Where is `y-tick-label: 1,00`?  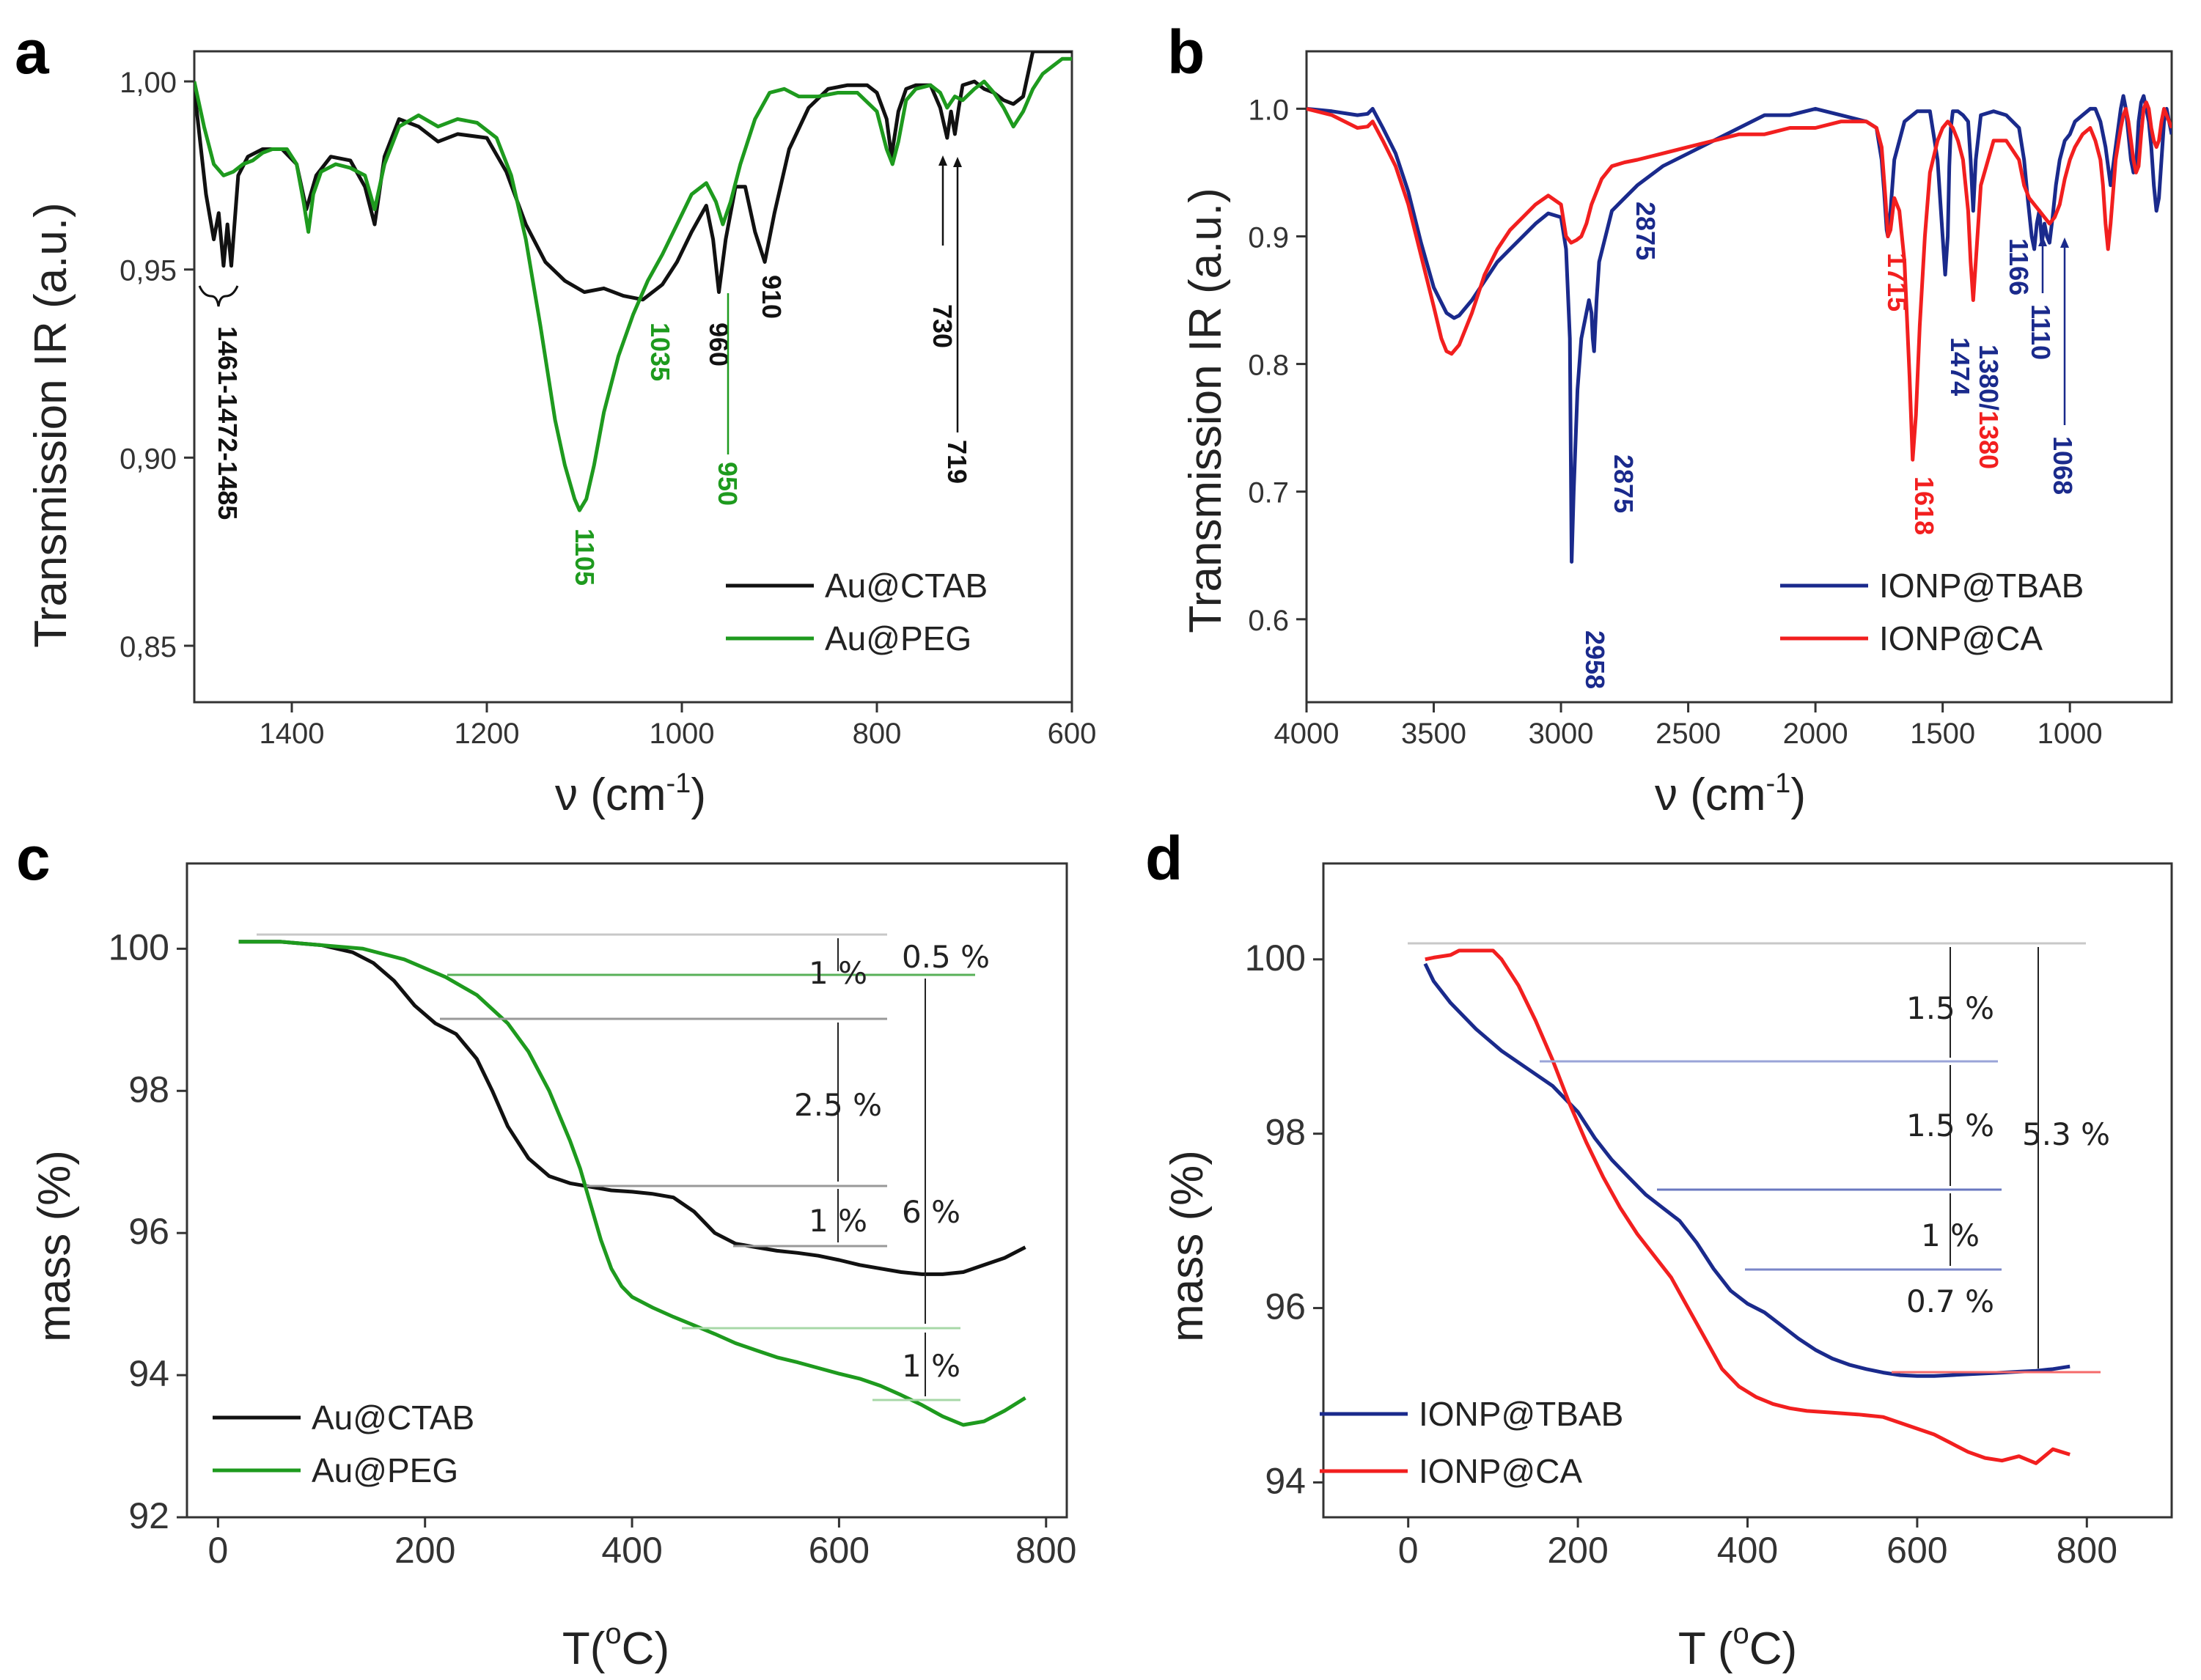 y-tick-label: 1,00 is located at coordinates (148, 83).